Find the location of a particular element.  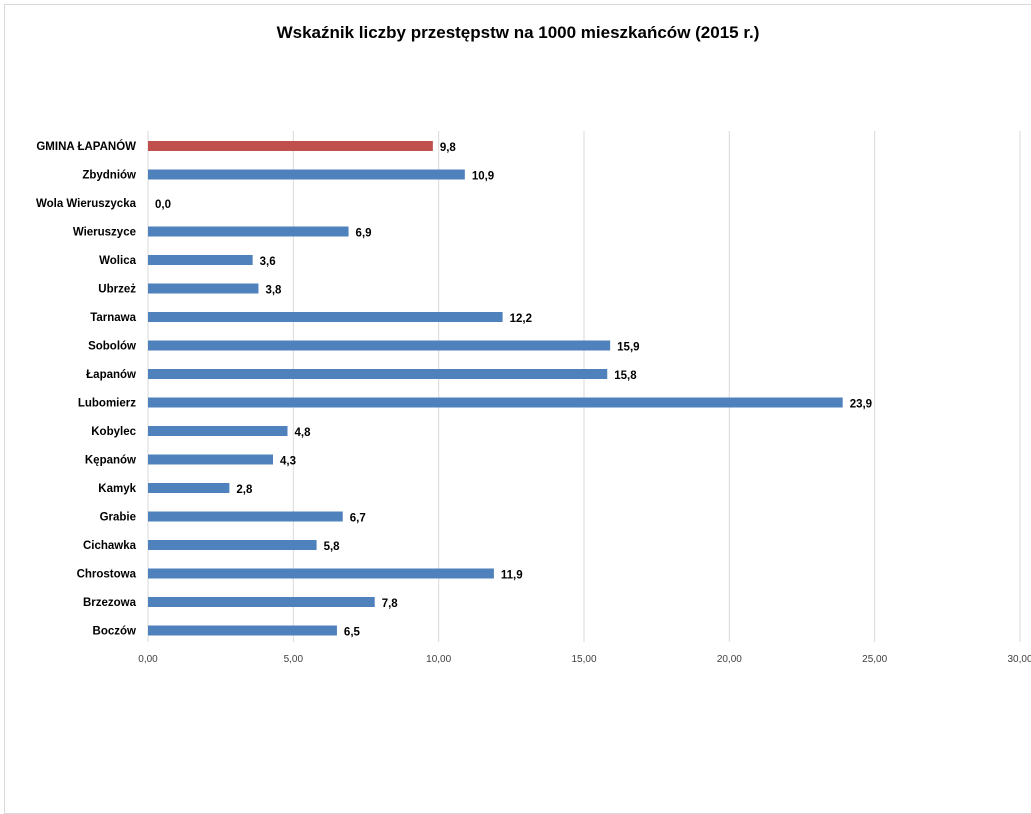

category-label: Wola Wieruszycka is located at coordinates (86, 204).